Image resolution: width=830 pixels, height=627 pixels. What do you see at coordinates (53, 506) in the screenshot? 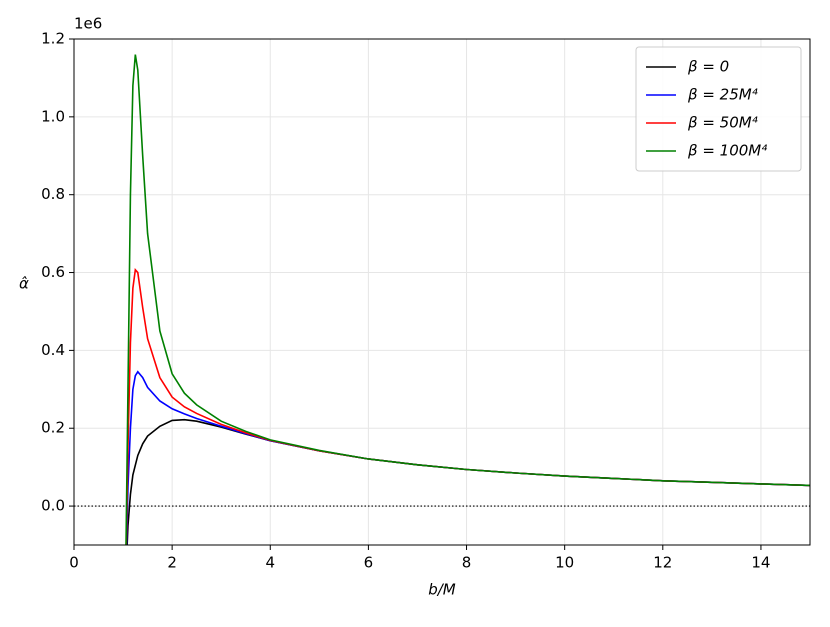
I see `y-tick-label: 0.0` at bounding box center [53, 506].